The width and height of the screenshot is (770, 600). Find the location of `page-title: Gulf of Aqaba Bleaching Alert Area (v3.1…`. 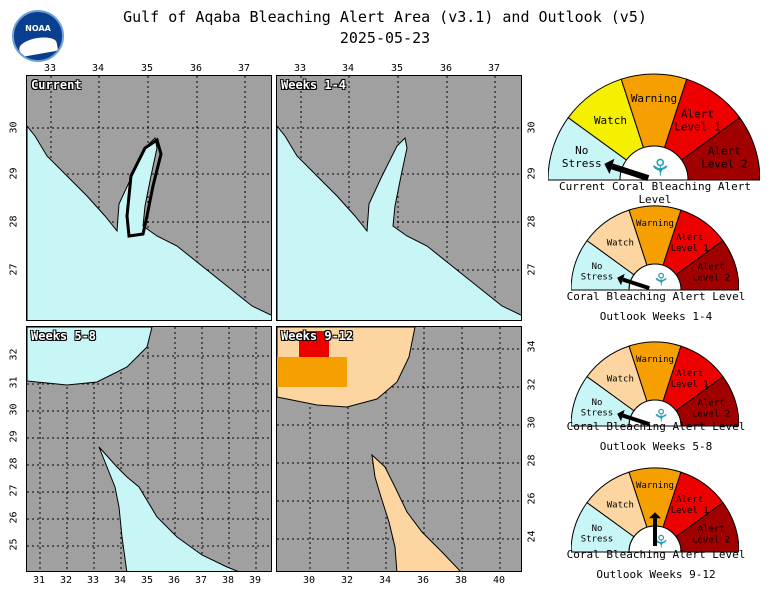

page-title: Gulf of Aqaba Bleaching Alert Area (v3.1… is located at coordinates (385, 17).